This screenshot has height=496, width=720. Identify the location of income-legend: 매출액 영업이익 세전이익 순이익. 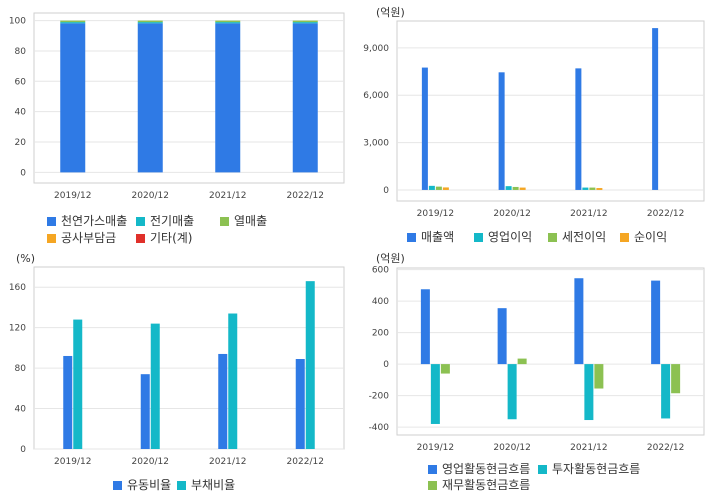
(562, 237).